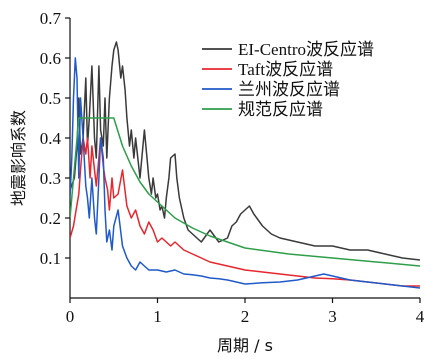  What do you see at coordinates (420, 316) in the screenshot?
I see `x-tick-label: 4` at bounding box center [420, 316].